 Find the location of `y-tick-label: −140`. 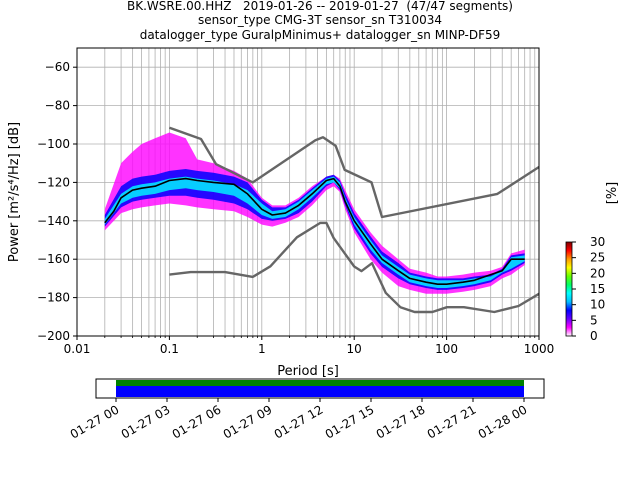

y-tick-label: −140 is located at coordinates (53, 221).